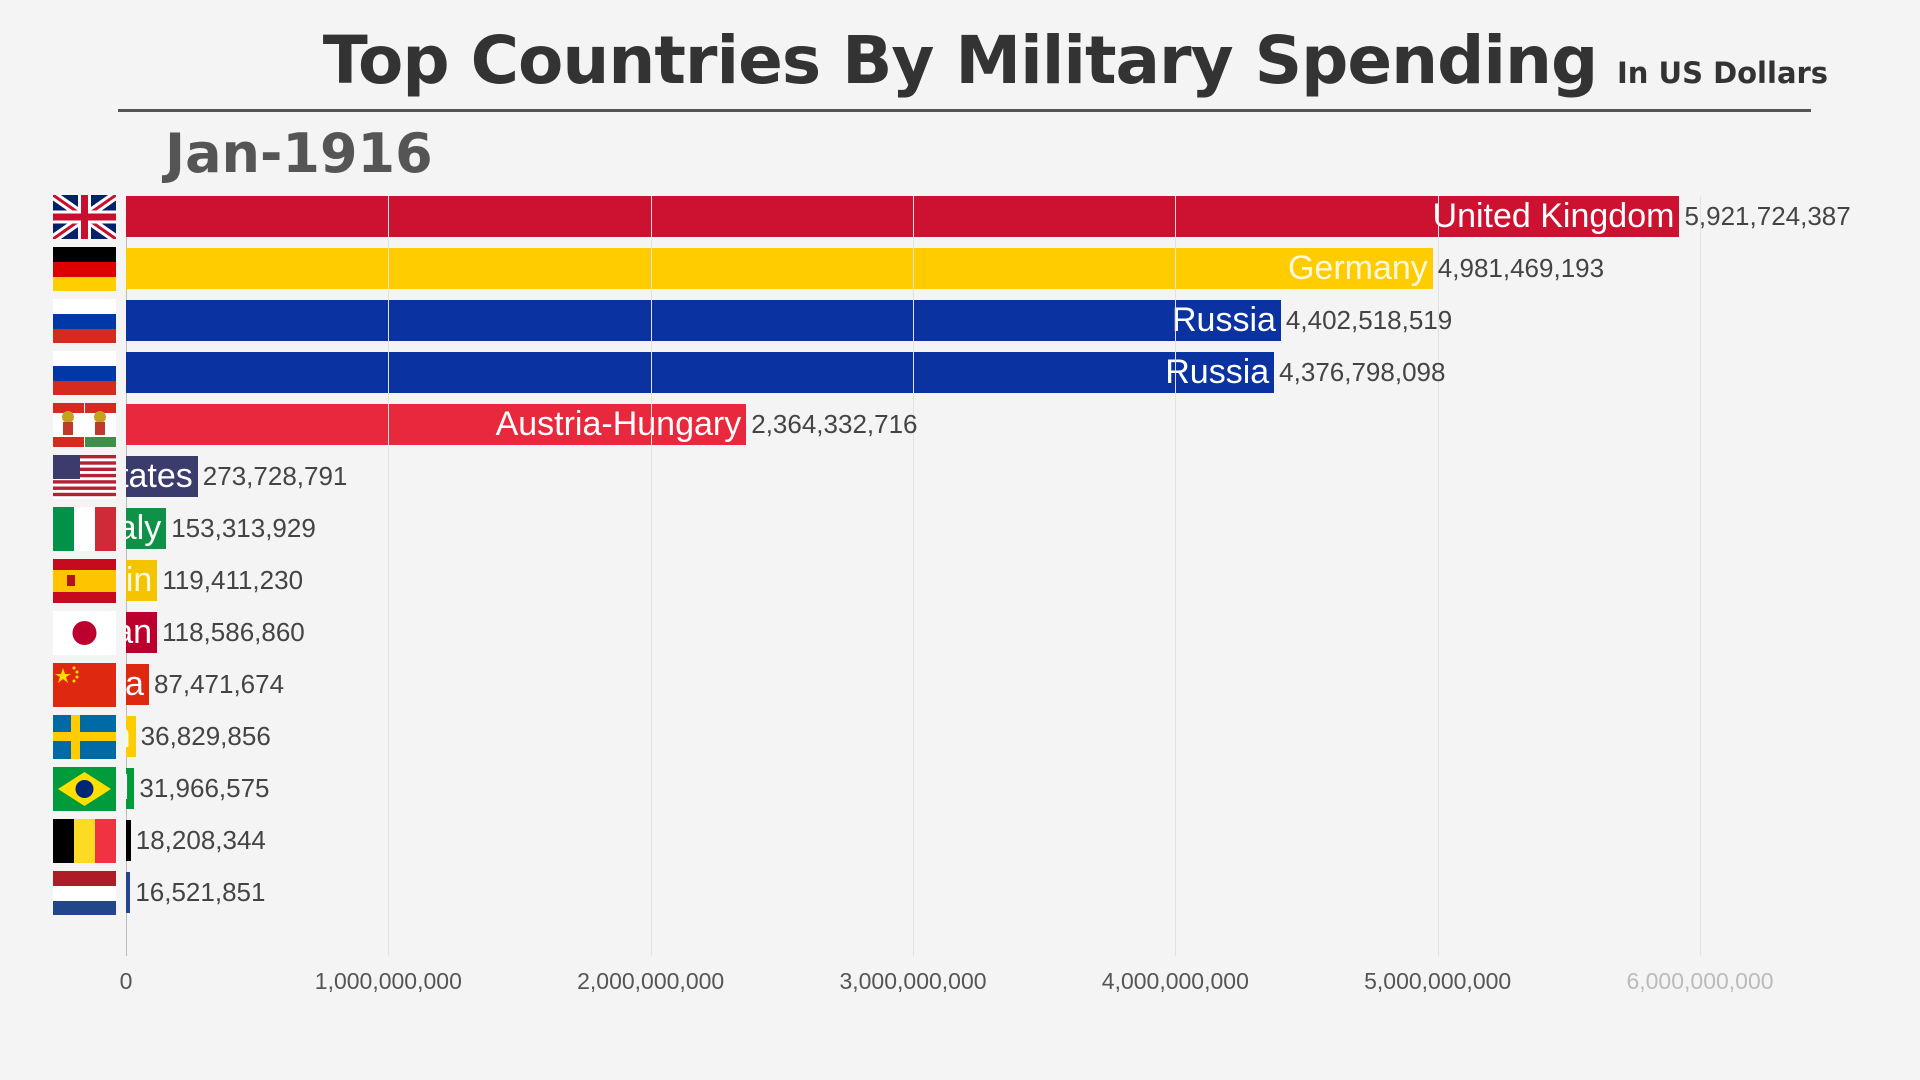  Describe the element at coordinates (84, 789) in the screenshot. I see `flag-brazil-icon` at that location.